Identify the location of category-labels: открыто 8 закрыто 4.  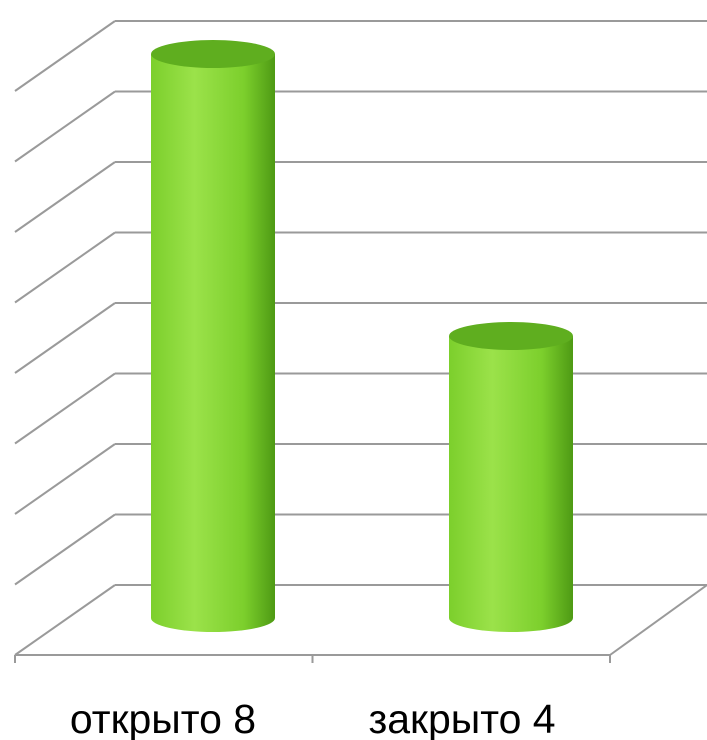
(313, 718).